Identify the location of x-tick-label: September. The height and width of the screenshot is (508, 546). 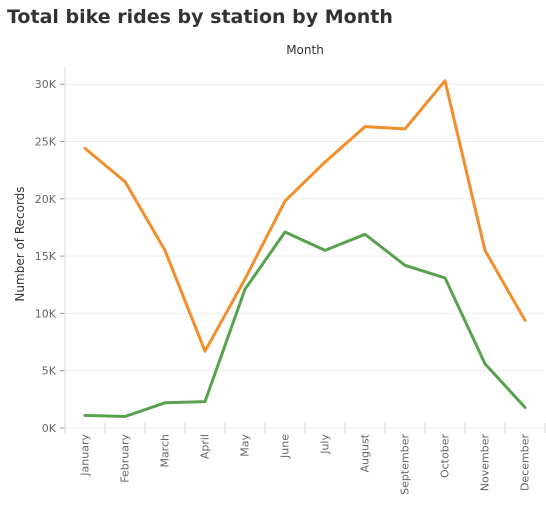
(405, 464).